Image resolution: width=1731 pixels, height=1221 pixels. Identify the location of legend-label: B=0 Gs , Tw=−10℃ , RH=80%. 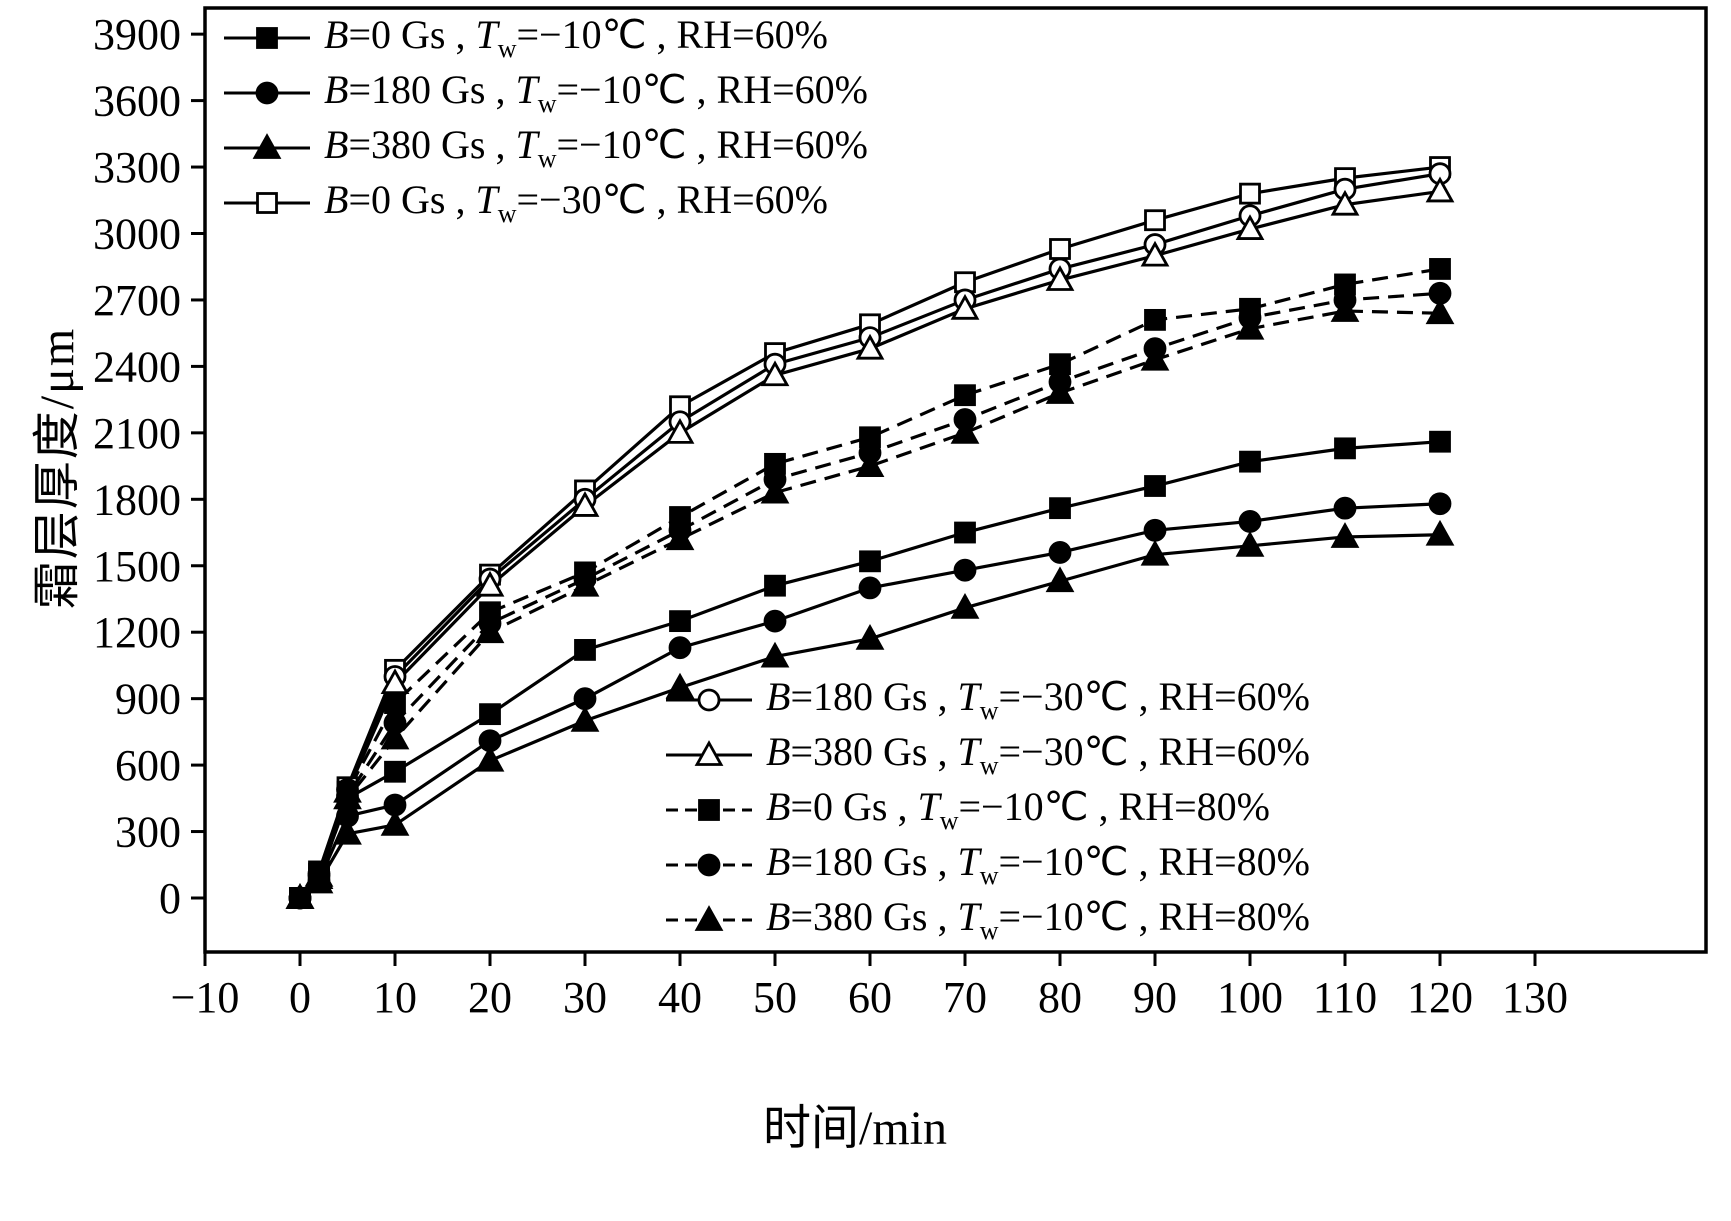
(1018, 809).